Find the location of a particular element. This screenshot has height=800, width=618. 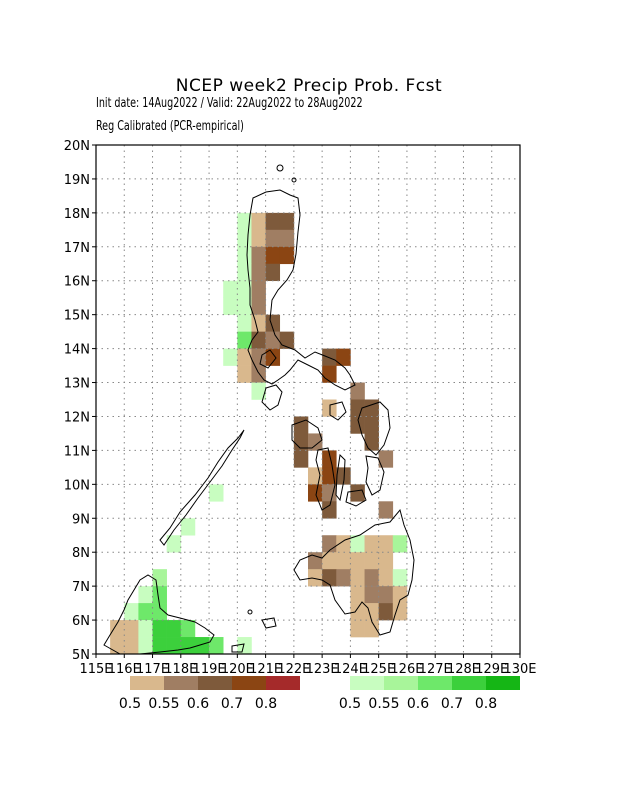

lat-tick-label: 11N is located at coordinates (77, 451).